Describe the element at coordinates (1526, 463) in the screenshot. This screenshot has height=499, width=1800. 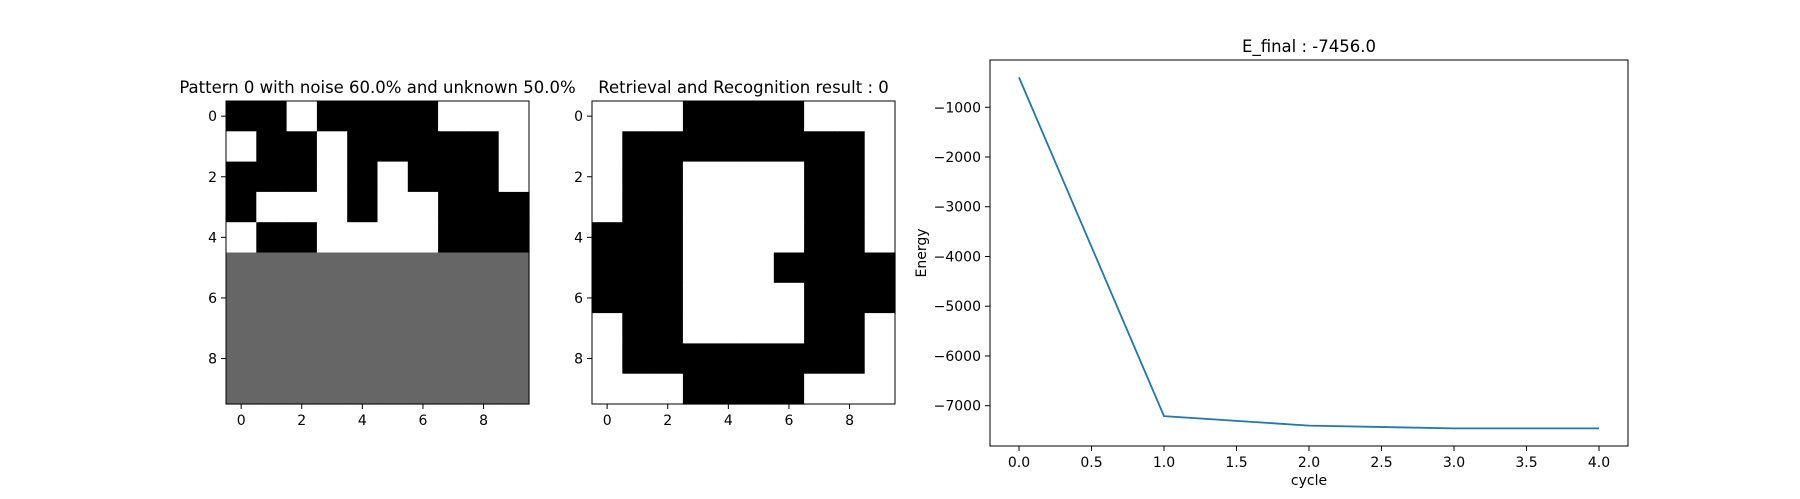
I see `energy-xtick-label: 3.5` at that location.